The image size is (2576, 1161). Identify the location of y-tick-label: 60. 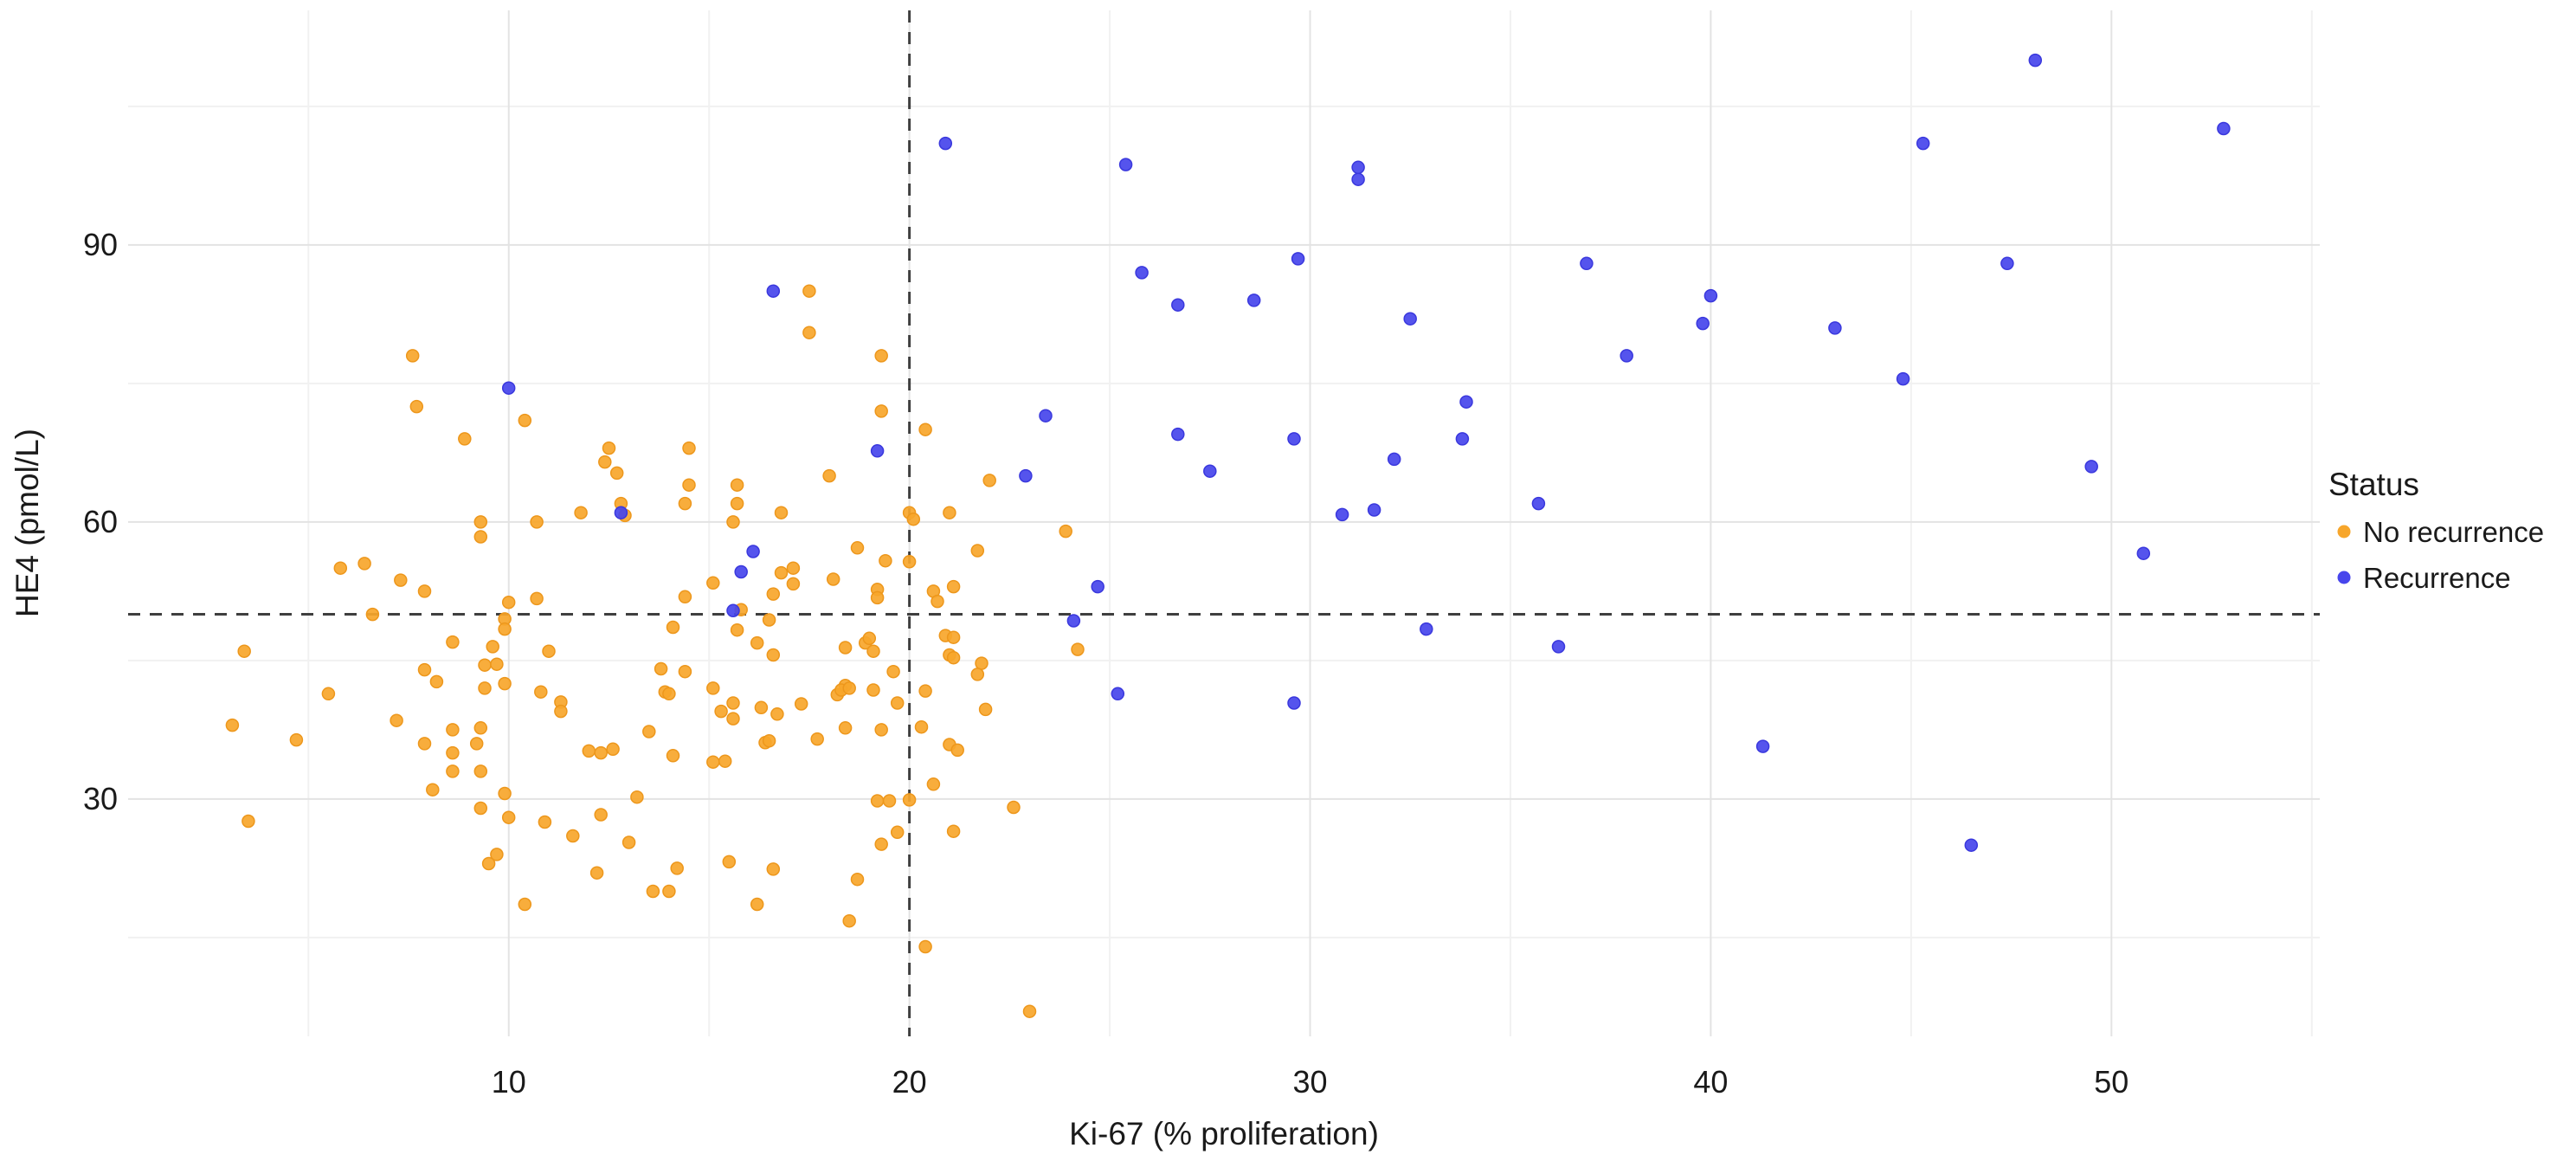
(100, 521).